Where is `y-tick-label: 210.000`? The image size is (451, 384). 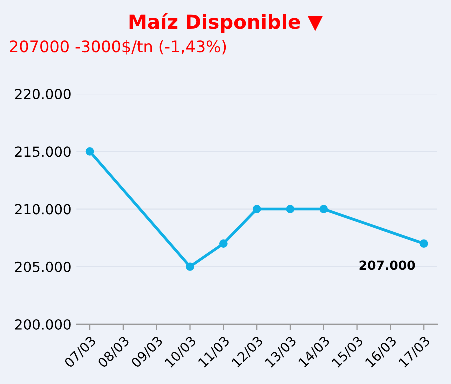
y-tick-label: 210.000 is located at coordinates (43, 209).